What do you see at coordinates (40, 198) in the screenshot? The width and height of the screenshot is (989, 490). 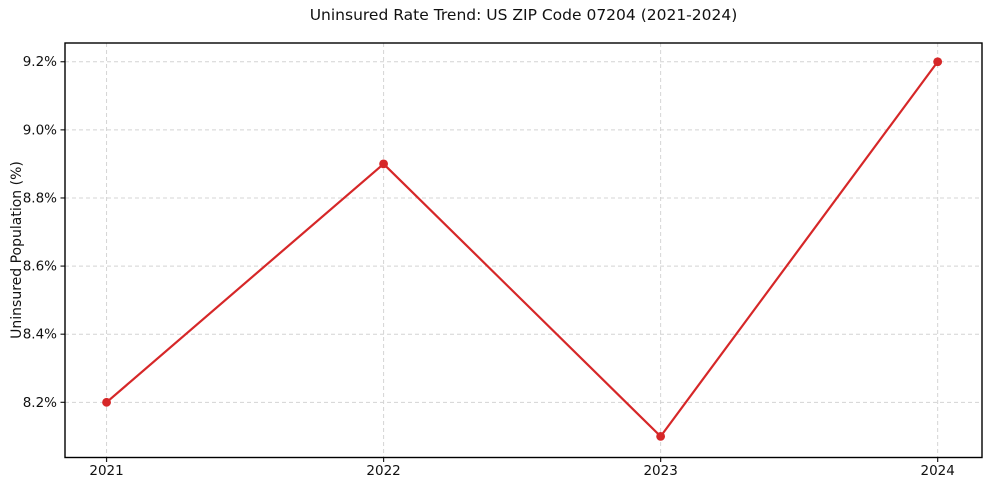 I see `y-tick-label: 8.8%` at bounding box center [40, 198].